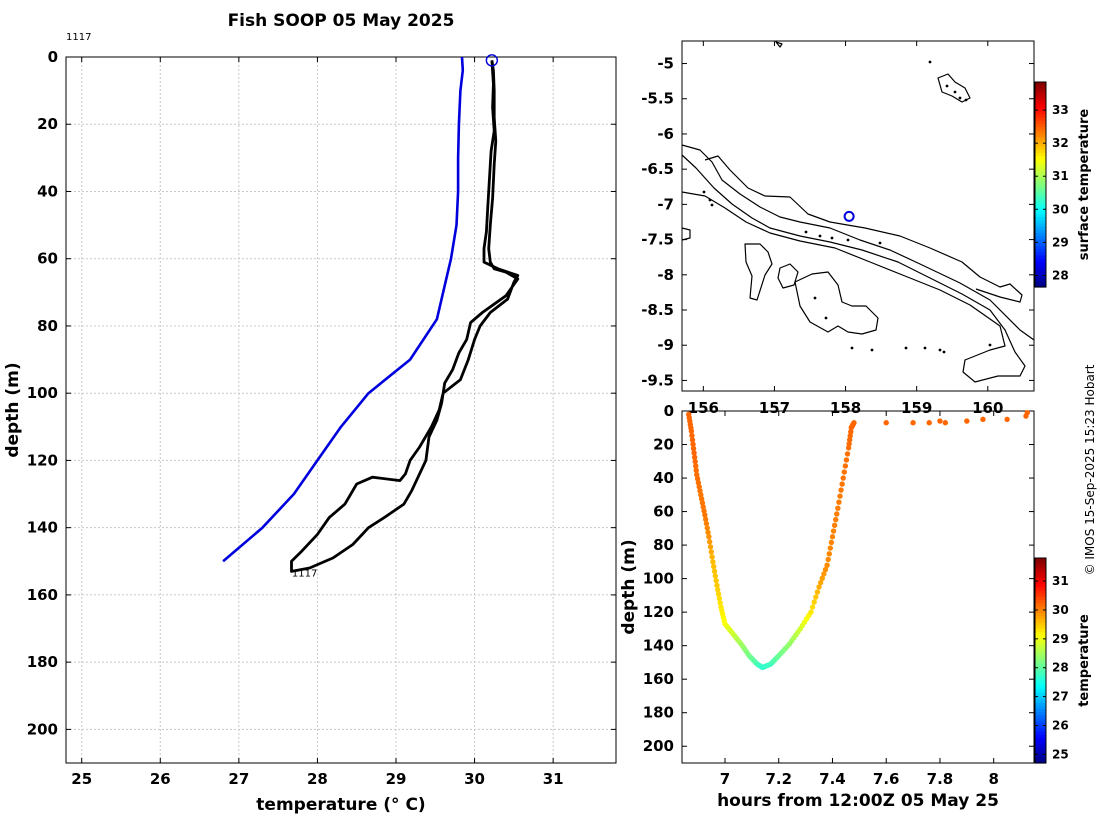 The image size is (1100, 820). Describe the element at coordinates (658, 612) in the screenshot. I see `y-tick-label: 120` at that location.